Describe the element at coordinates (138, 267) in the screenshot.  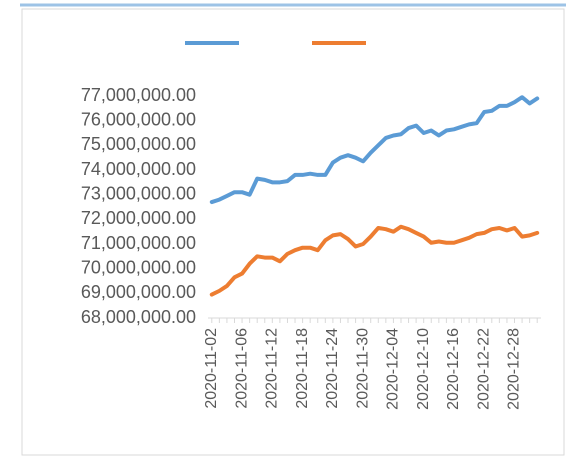
I see `y-tick-label: 70,000,000.00` at that location.